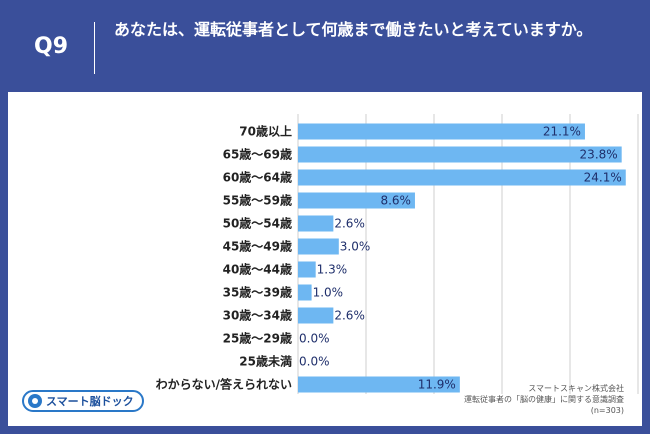  Describe the element at coordinates (562, 132) in the screenshot. I see `value-label: 21.1%` at that location.